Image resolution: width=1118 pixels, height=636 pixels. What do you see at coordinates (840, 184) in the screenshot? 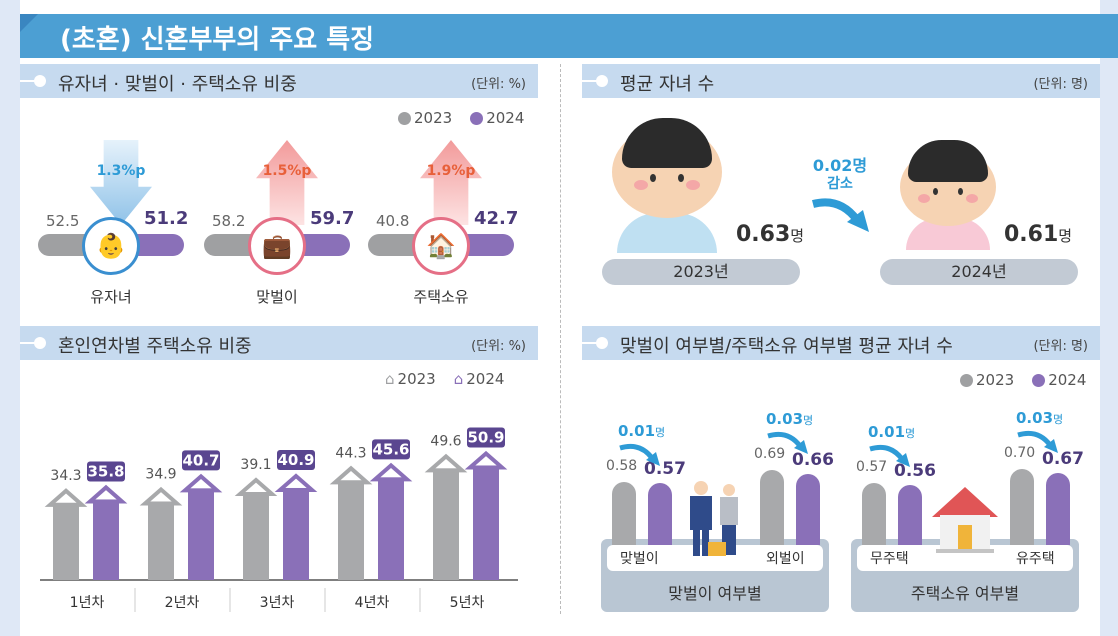
I see `avg-change-text: 감소` at bounding box center [840, 184].